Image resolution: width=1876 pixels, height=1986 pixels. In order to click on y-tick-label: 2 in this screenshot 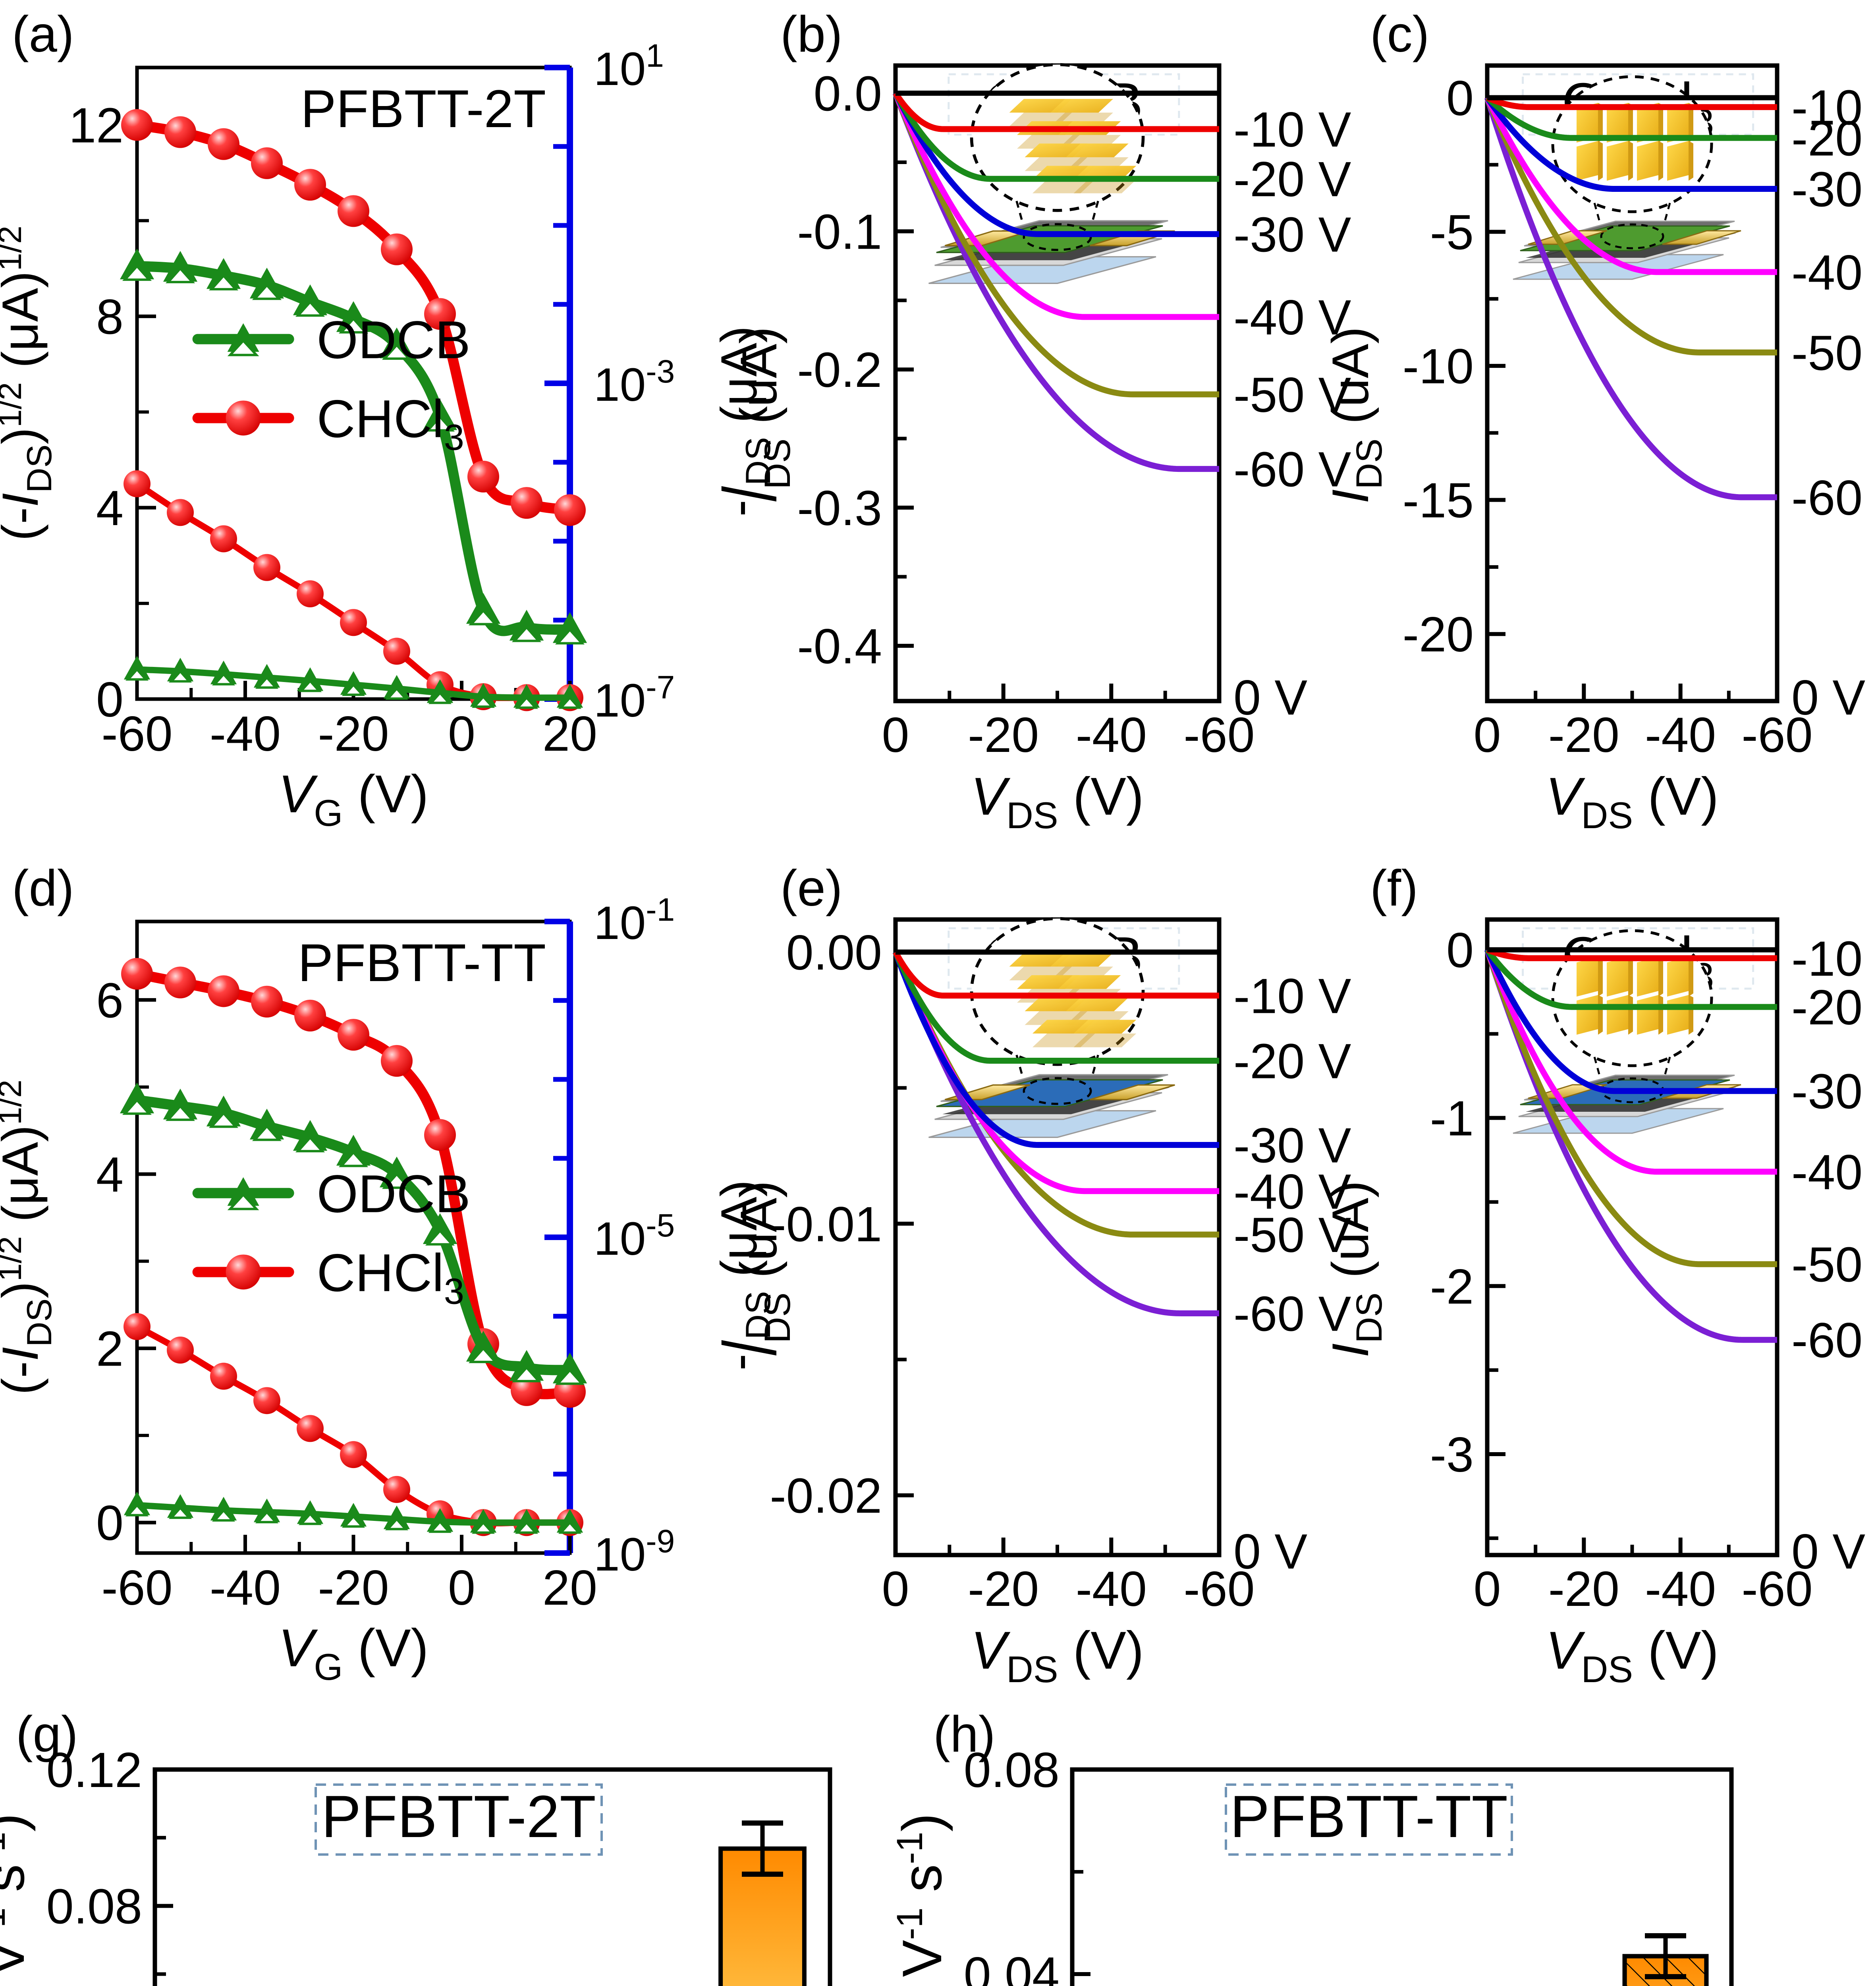, I will do `click(110, 1349)`.